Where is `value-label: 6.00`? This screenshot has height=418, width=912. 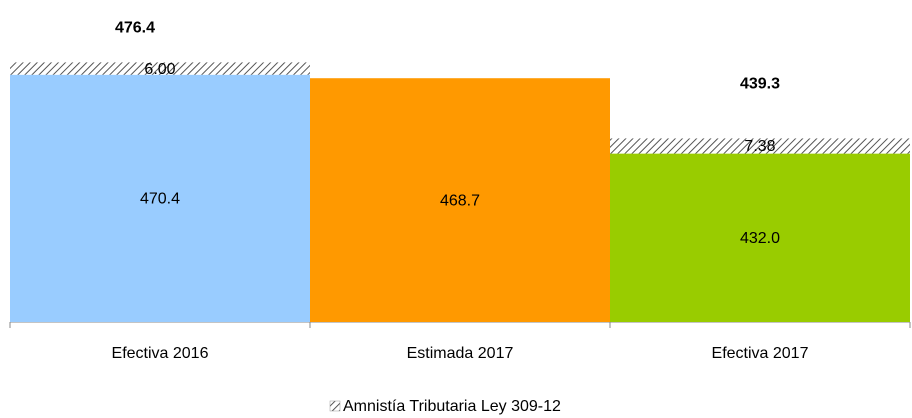
value-label: 6.00 is located at coordinates (159, 69).